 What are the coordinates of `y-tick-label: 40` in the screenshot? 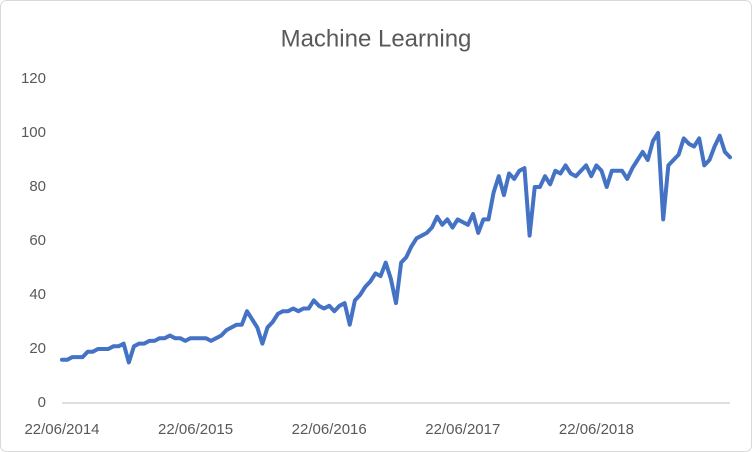 It's located at (37, 294).